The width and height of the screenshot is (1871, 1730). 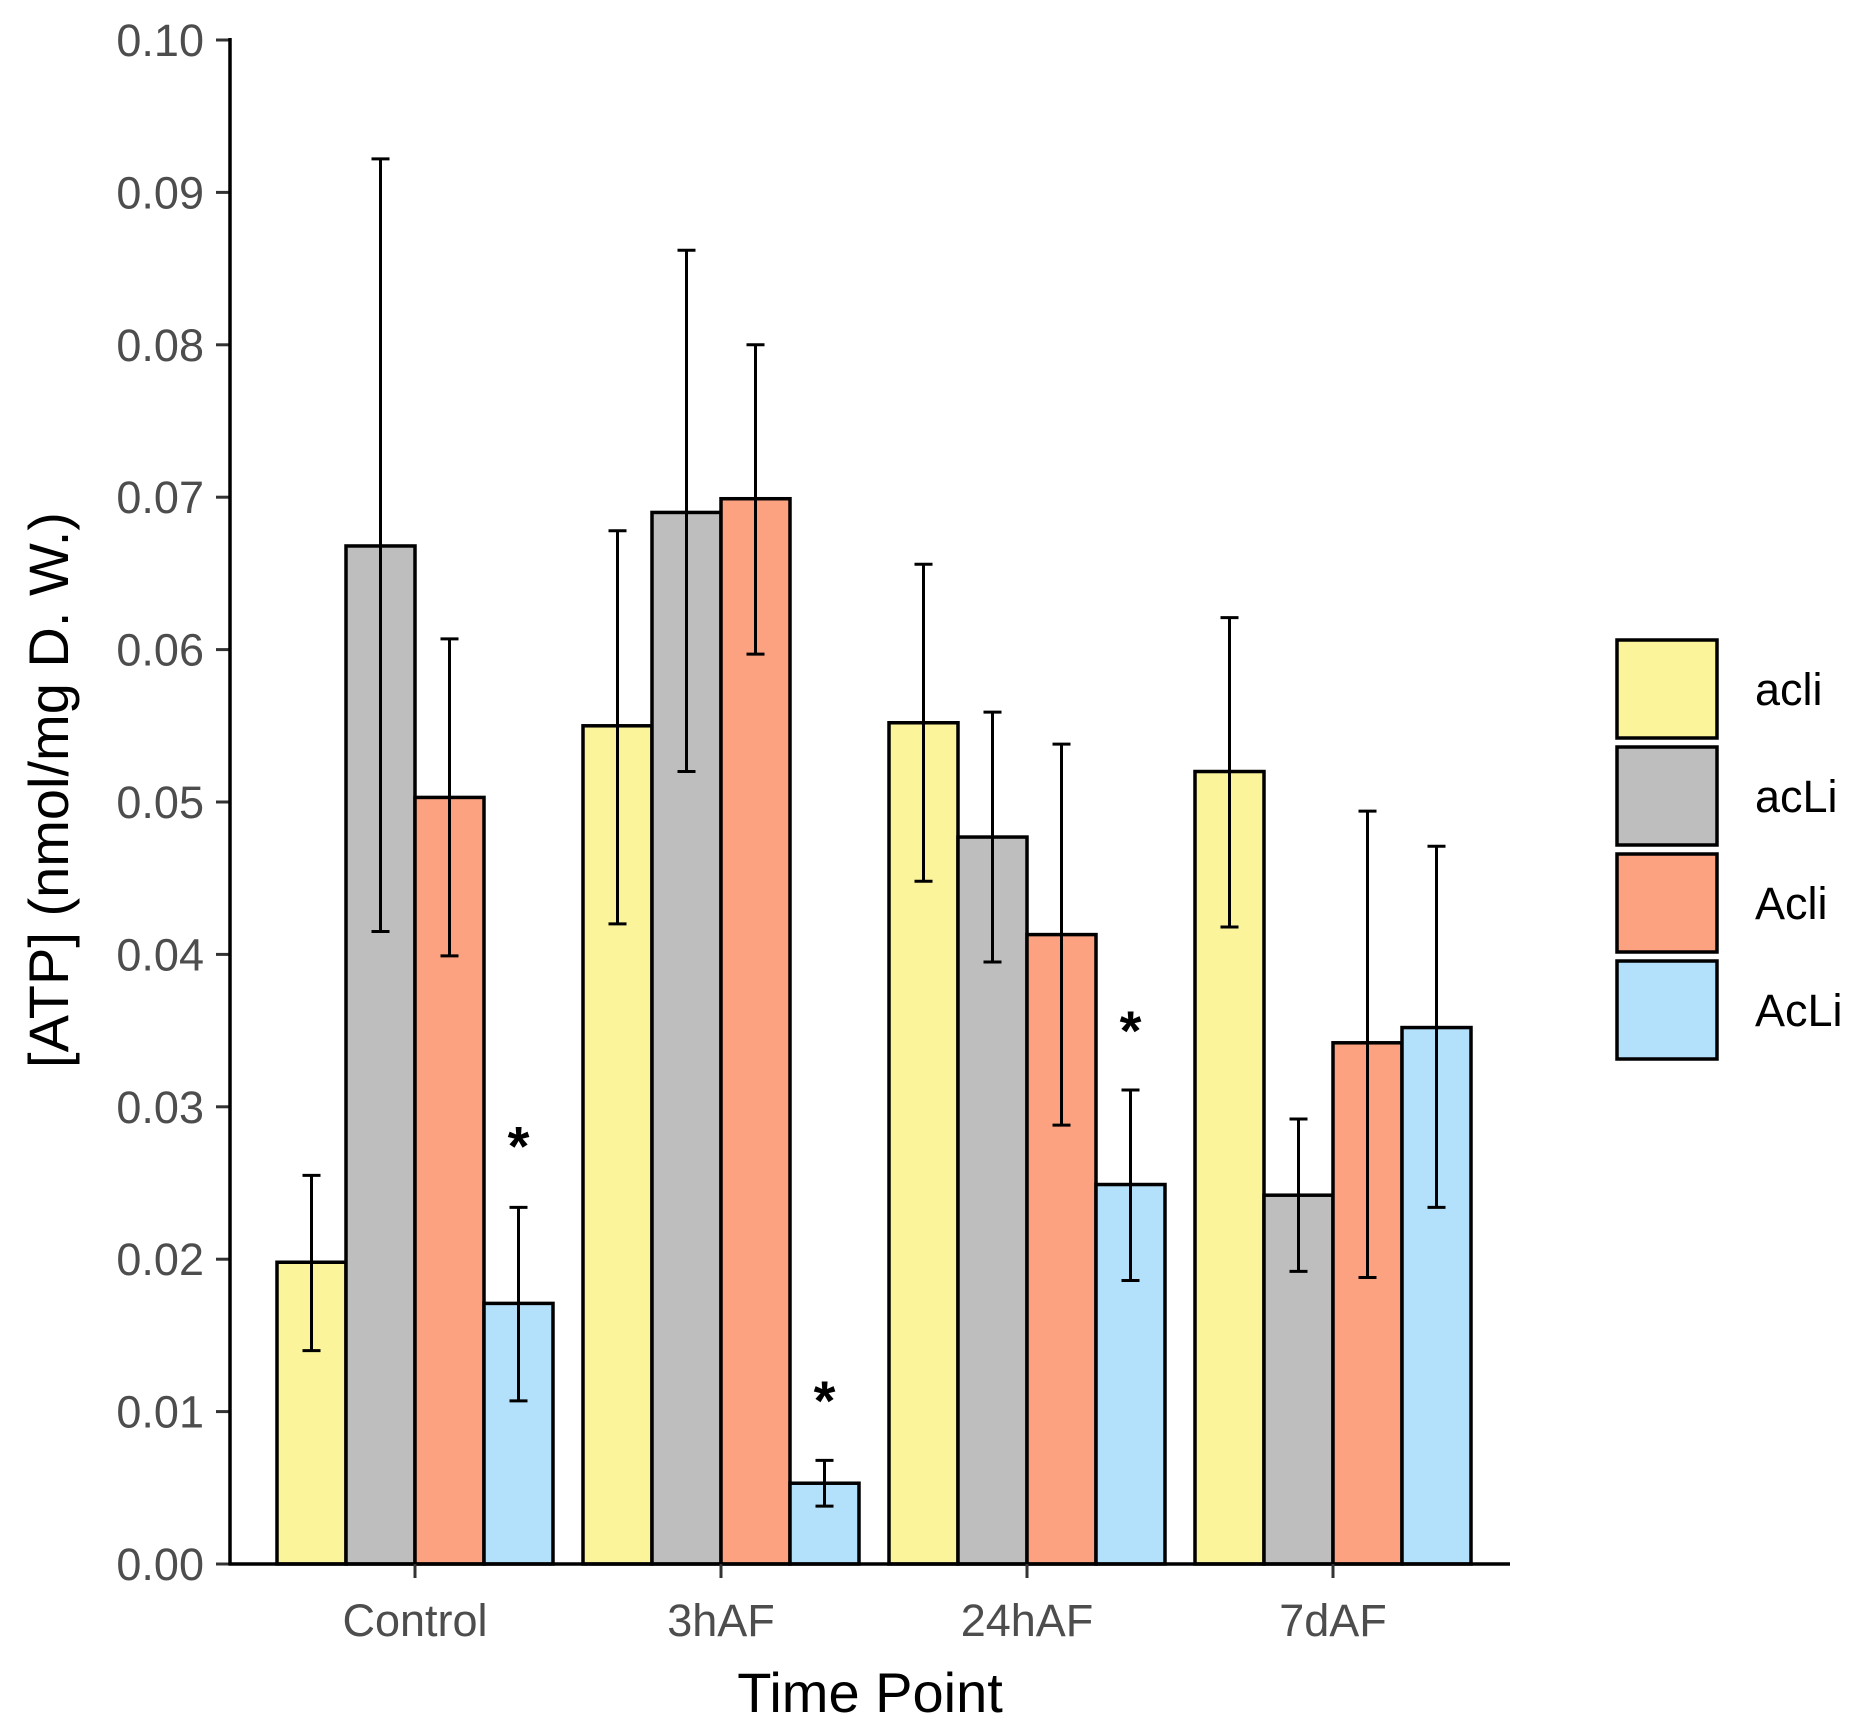 I want to click on y-tick-label: 0.03, so click(x=160, y=1107).